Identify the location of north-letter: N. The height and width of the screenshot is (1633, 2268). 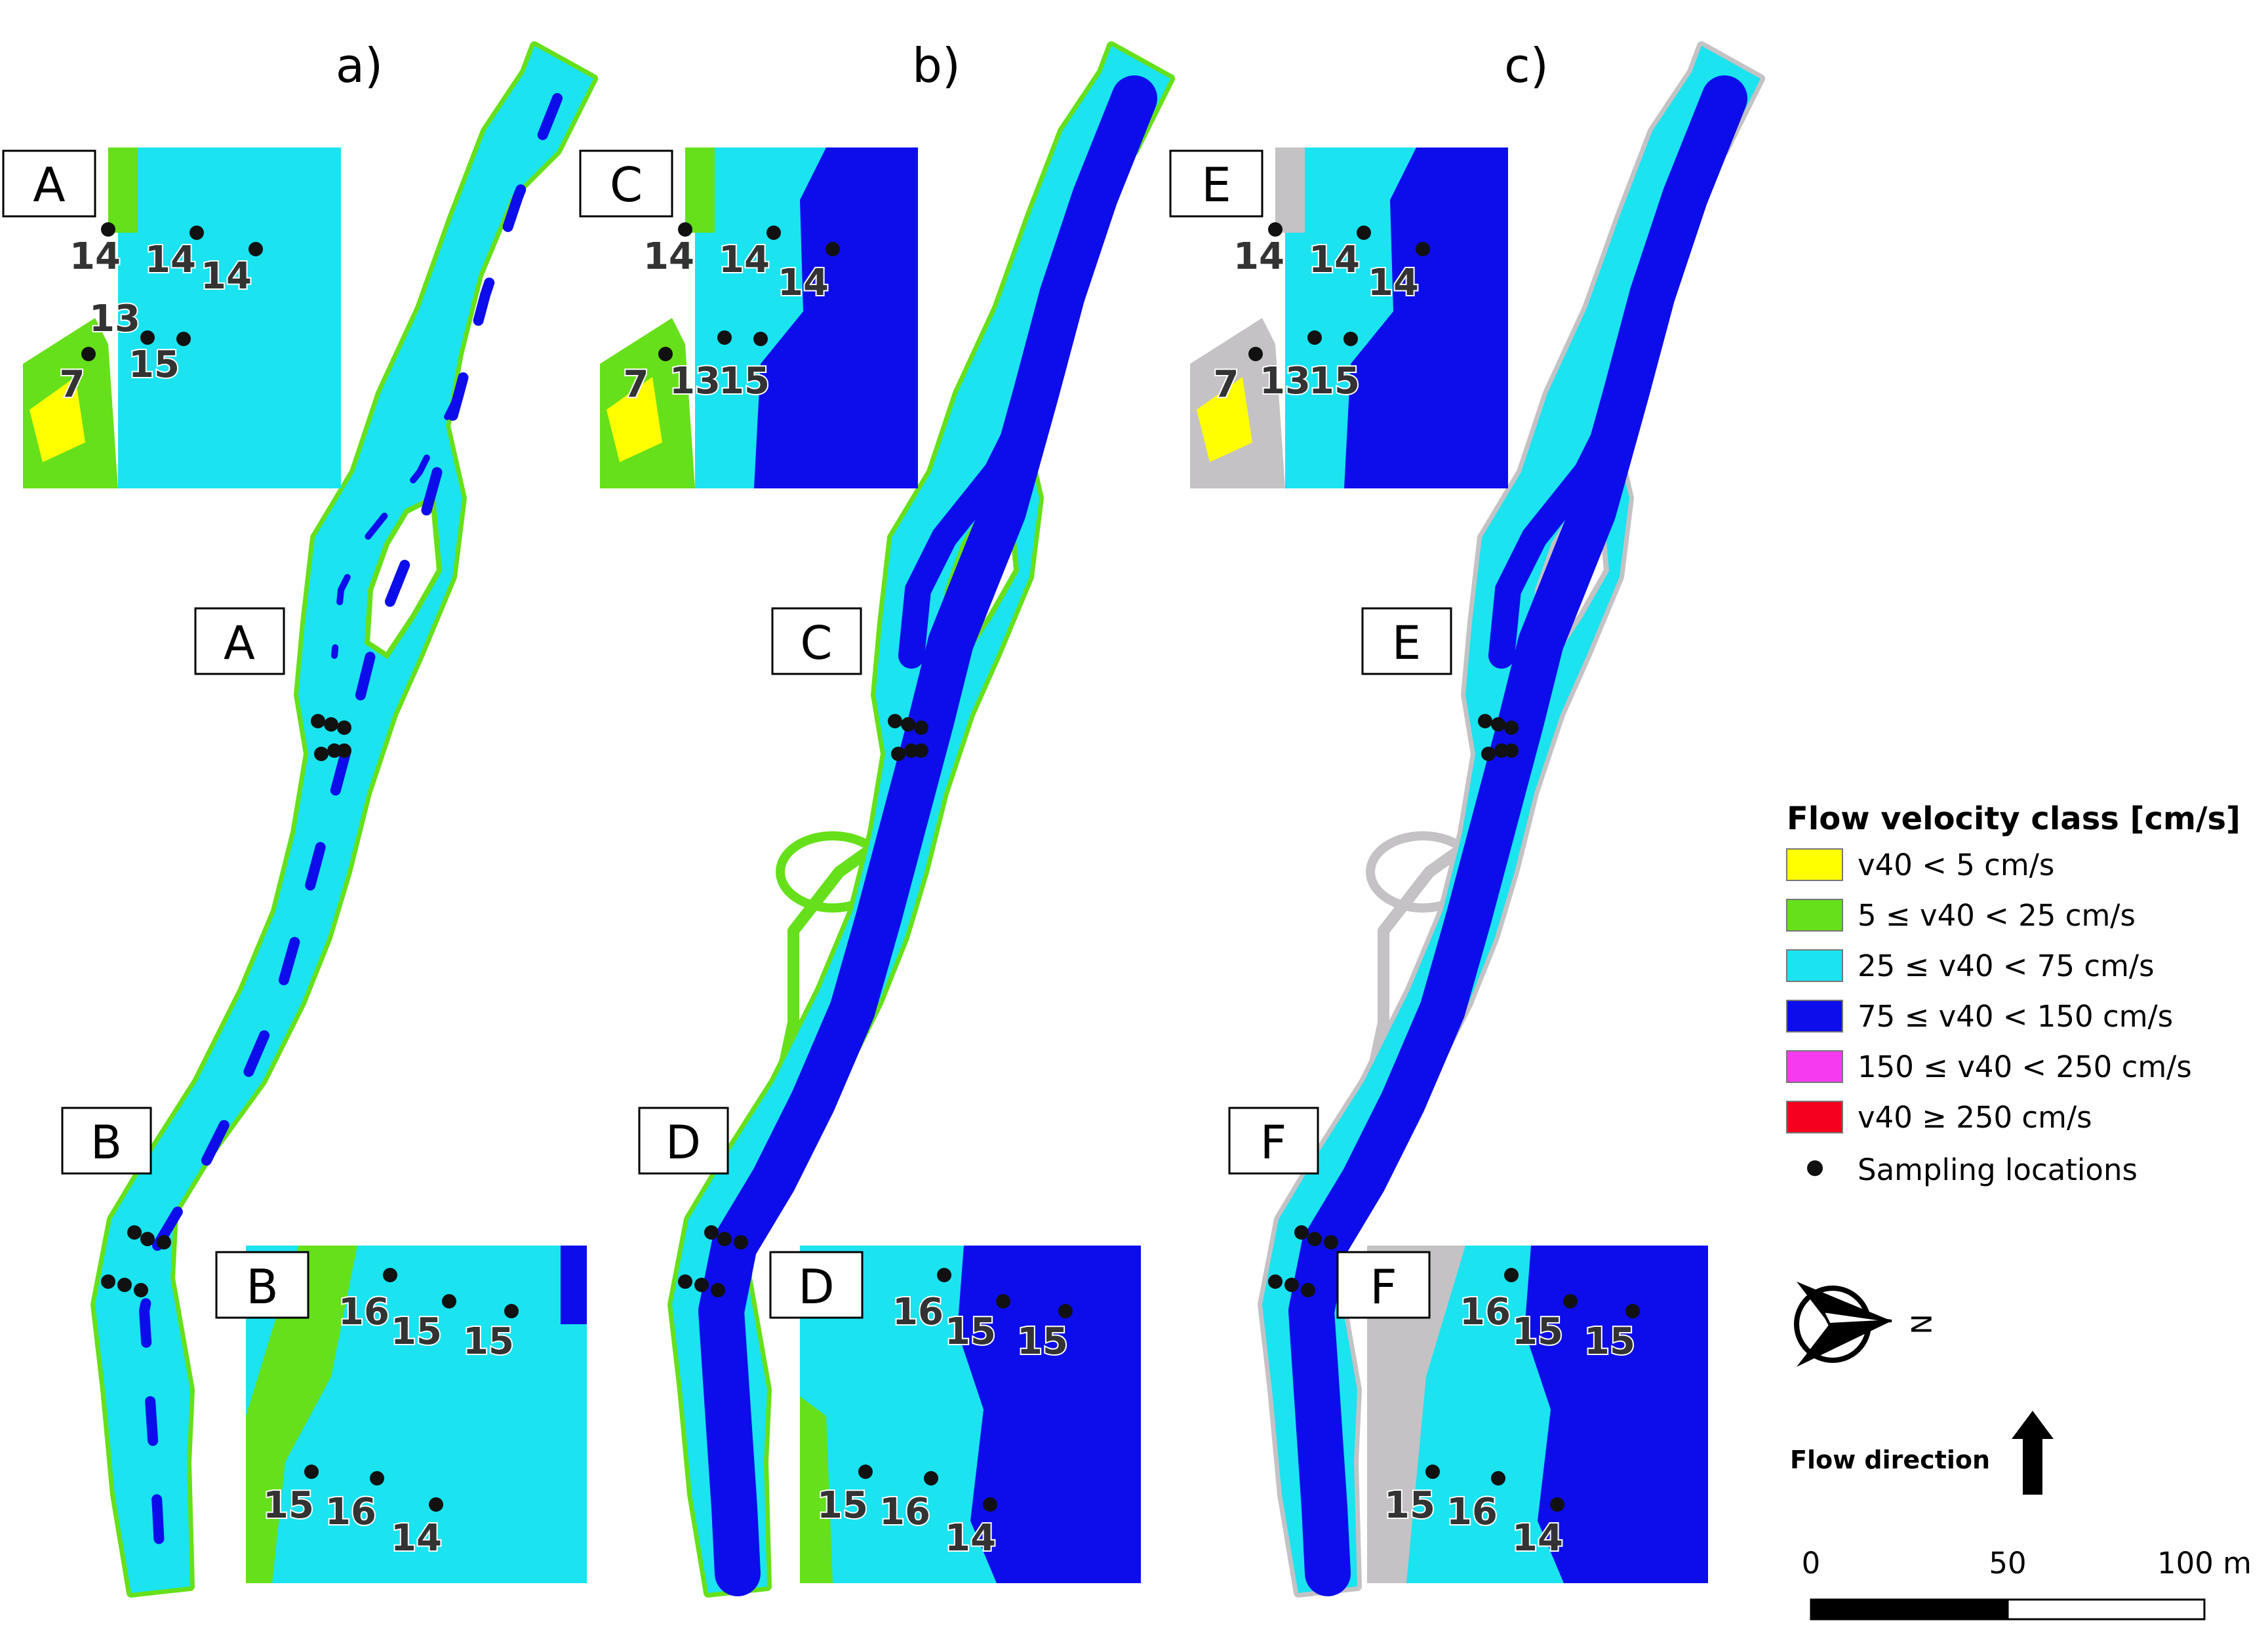
(1921, 1324).